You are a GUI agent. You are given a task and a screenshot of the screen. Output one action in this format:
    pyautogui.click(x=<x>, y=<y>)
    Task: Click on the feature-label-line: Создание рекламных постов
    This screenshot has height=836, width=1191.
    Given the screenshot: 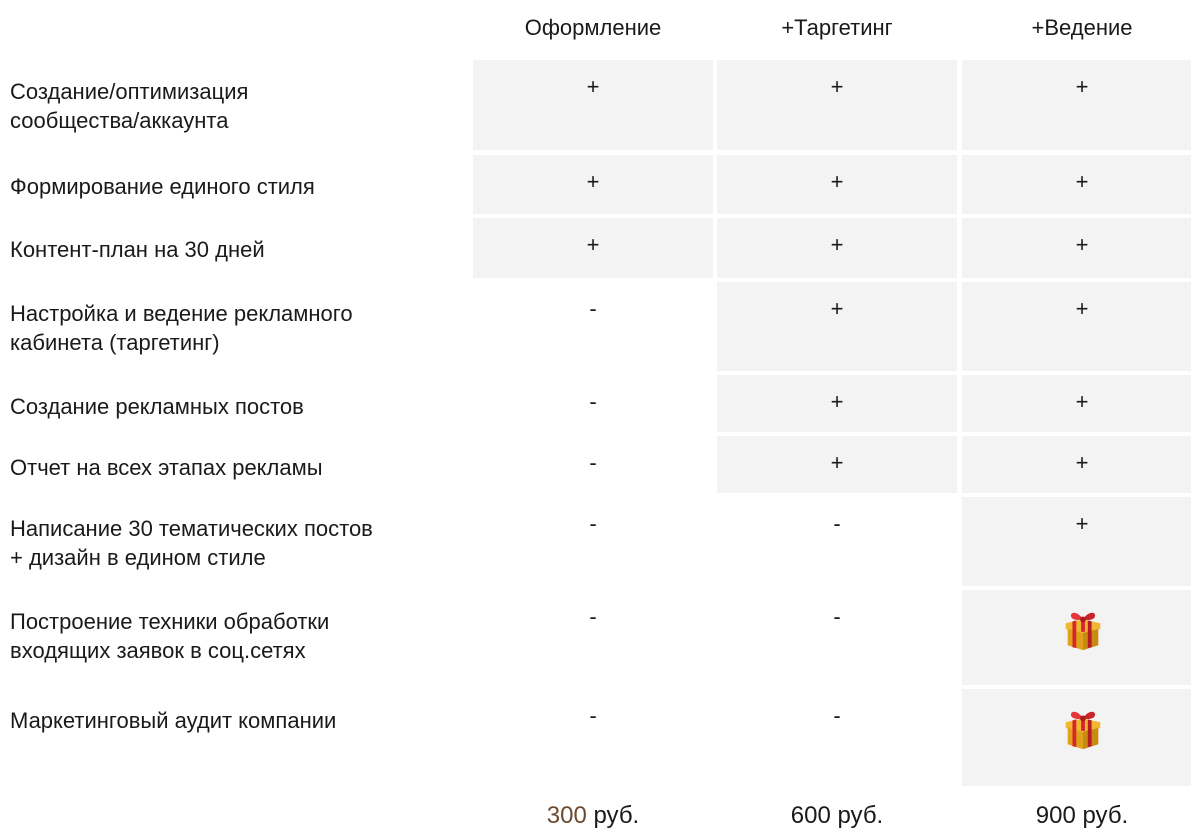 What is the action you would take?
    pyautogui.click(x=240, y=406)
    